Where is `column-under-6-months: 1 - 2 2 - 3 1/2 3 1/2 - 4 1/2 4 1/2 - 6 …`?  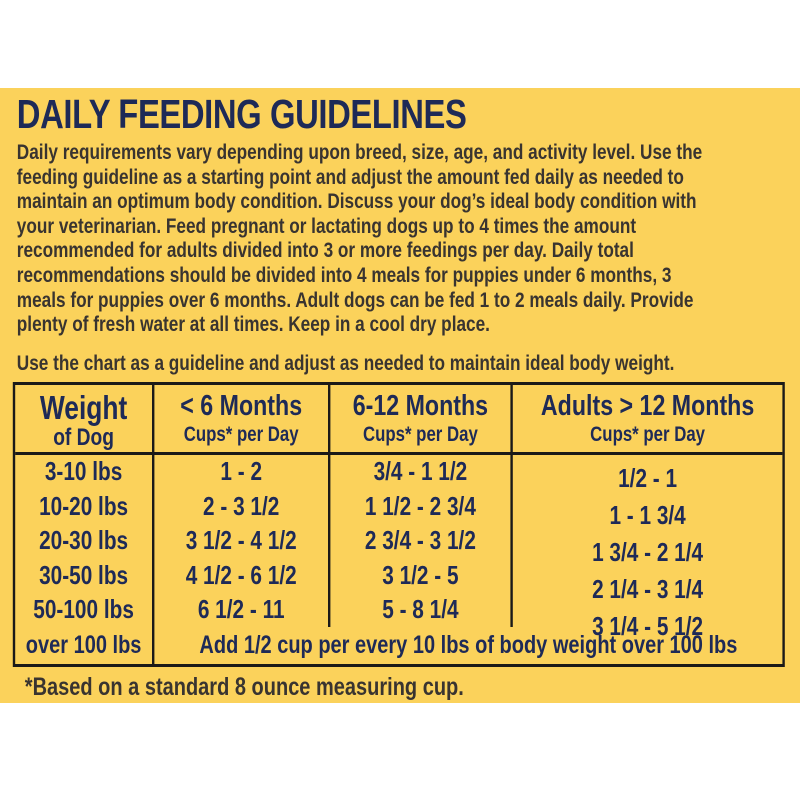
column-under-6-months: 1 - 2 2 - 3 1/2 3 1/2 - 4 1/2 4 1/2 - 6 … is located at coordinates (242, 540).